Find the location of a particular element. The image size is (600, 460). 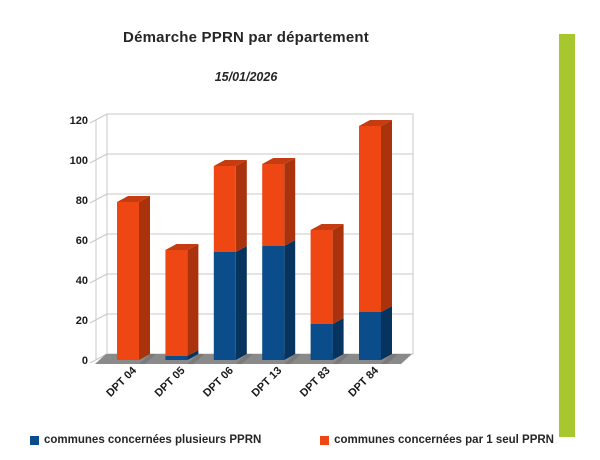

legend-item-plusieurs-pprn: communes concernées plusieurs PPRN is located at coordinates (145, 440).